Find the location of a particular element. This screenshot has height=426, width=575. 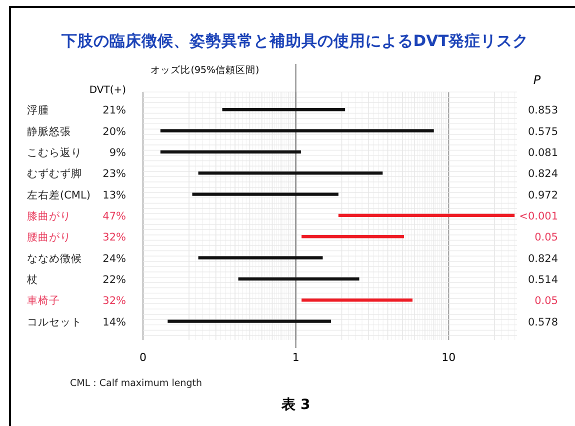

text: 9% is located at coordinates (117, 152).